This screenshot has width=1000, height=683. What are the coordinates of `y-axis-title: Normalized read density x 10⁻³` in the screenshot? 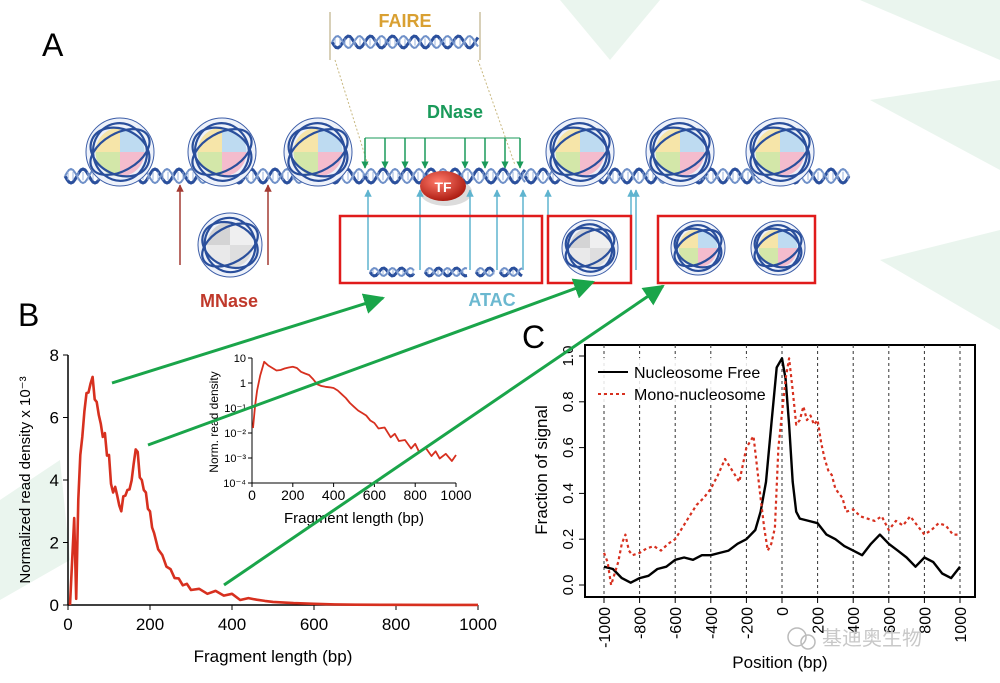 It's located at (25, 479).